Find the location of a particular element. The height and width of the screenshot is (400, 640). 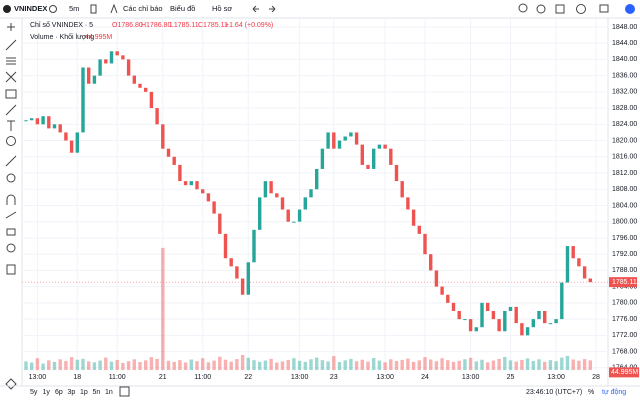

range-button: 5n is located at coordinates (97, 392).